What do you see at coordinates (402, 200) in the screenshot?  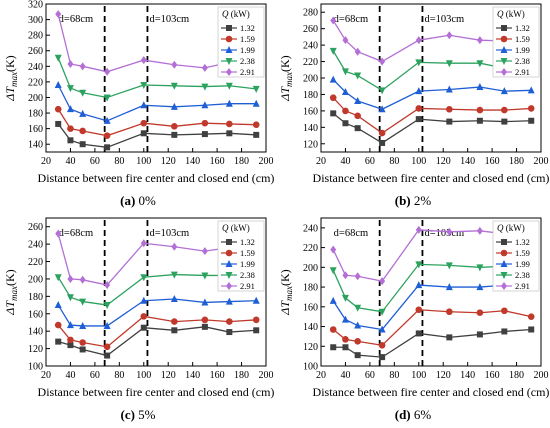 I see `caption-b-letter: (b)` at bounding box center [402, 200].